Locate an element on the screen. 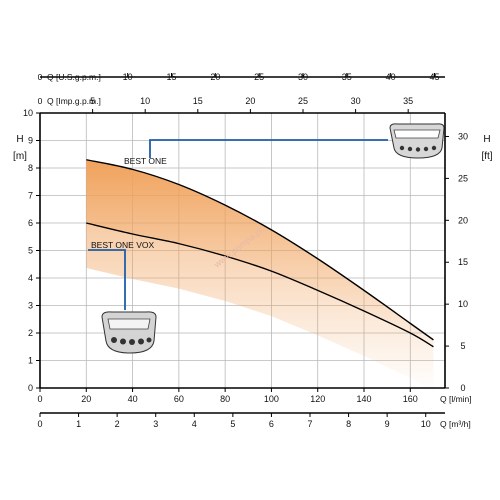 This screenshot has width=500, height=500. y-left-tick-label: 9 is located at coordinates (30, 141).